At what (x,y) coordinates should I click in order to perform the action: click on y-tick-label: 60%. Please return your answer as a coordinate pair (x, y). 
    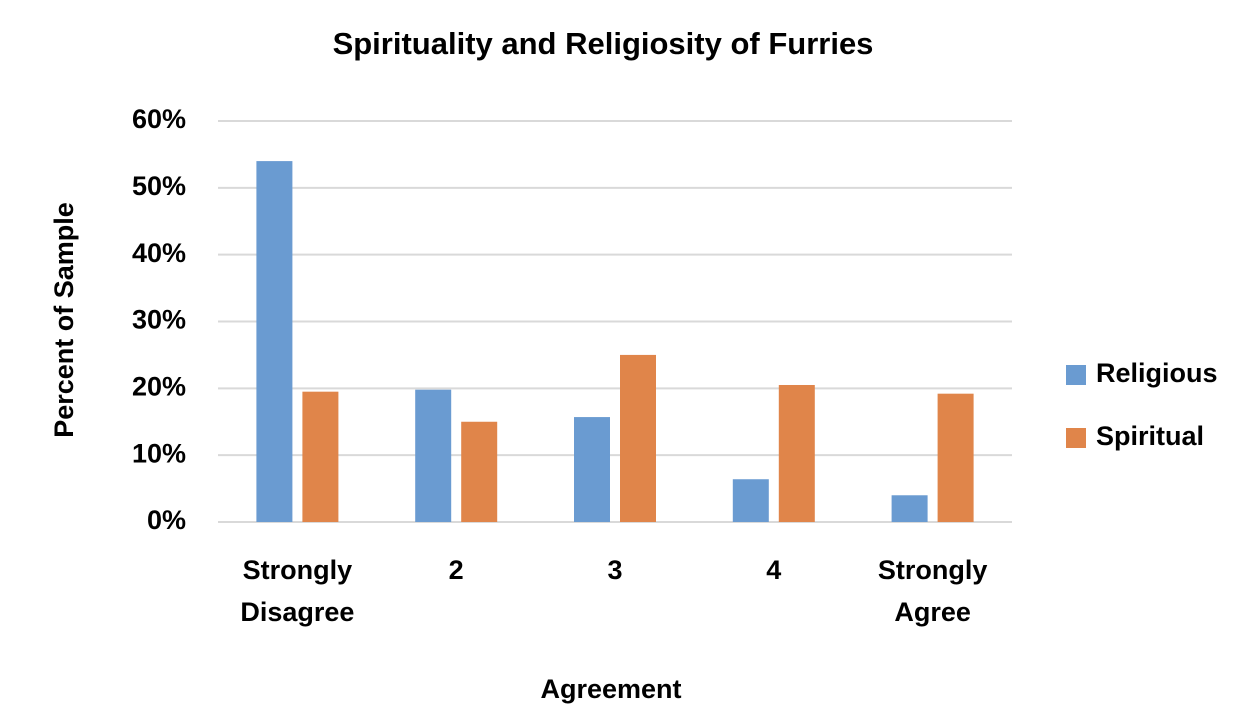
    Looking at the image, I should click on (159, 119).